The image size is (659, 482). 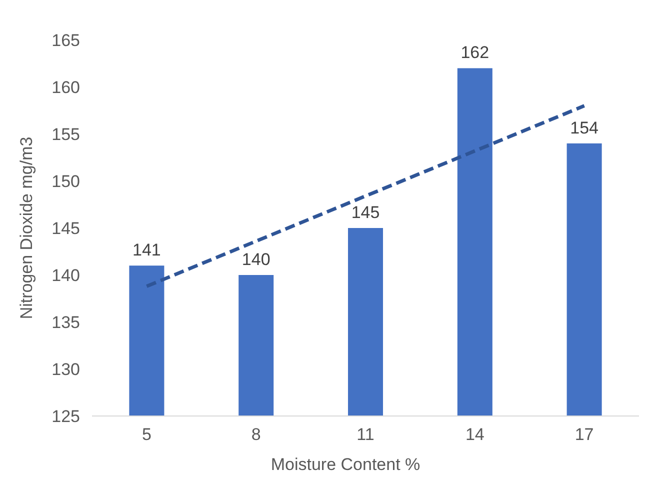 What do you see at coordinates (474, 434) in the screenshot?
I see `x-tick-label: 14` at bounding box center [474, 434].